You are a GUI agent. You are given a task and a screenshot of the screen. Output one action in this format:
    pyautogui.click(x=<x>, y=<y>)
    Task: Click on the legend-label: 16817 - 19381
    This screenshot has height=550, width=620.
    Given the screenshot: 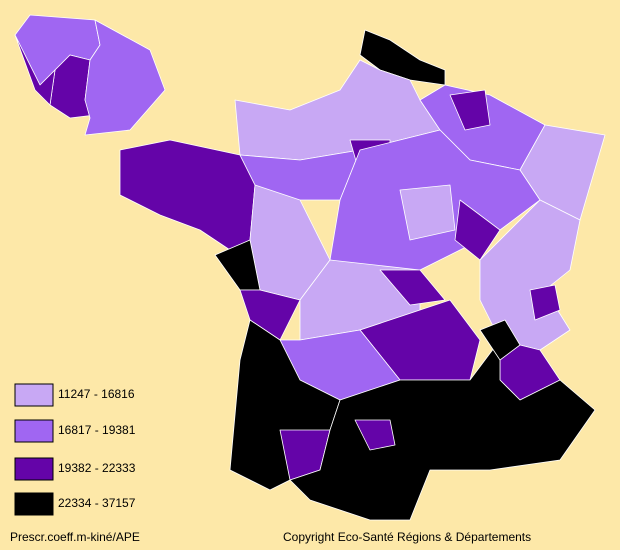 What is the action you would take?
    pyautogui.click(x=97, y=430)
    